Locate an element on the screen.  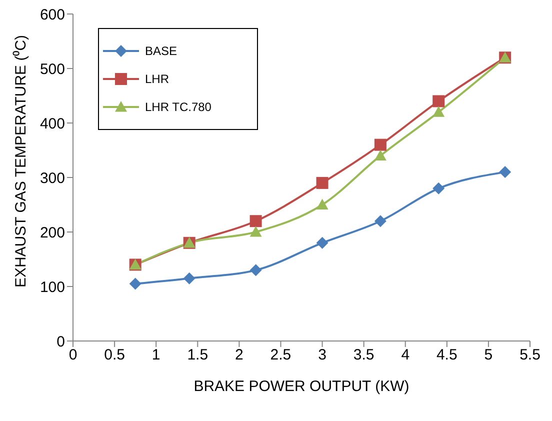
y-tick-label: 200 is located at coordinates (52, 233).